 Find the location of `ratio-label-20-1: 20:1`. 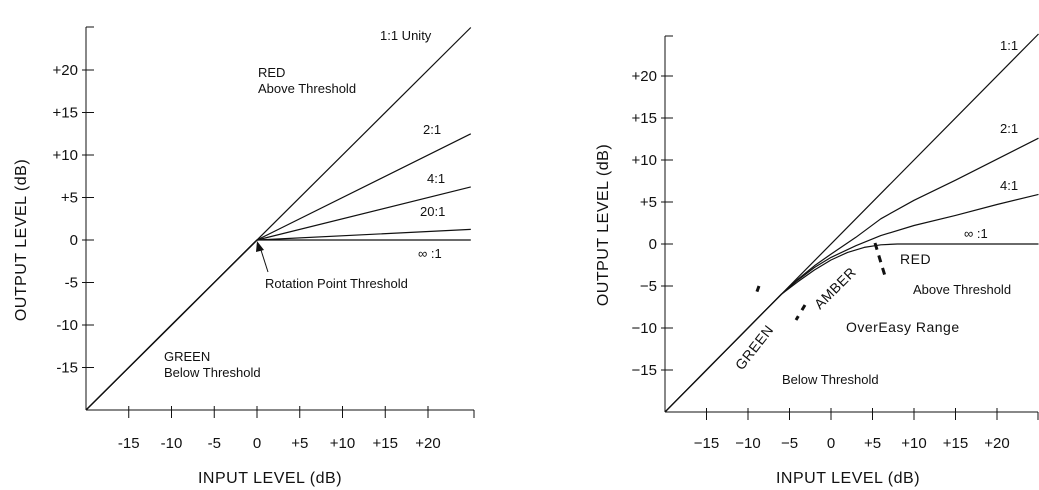

ratio-label-20-1: 20:1 is located at coordinates (432, 211).